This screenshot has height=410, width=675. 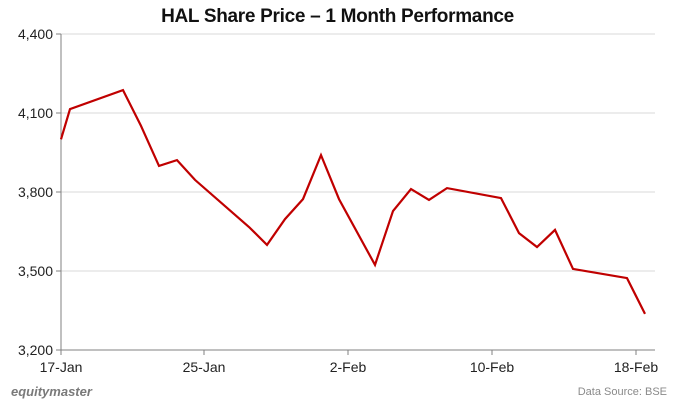 I want to click on y-tick-label: 3,800, so click(x=35, y=192).